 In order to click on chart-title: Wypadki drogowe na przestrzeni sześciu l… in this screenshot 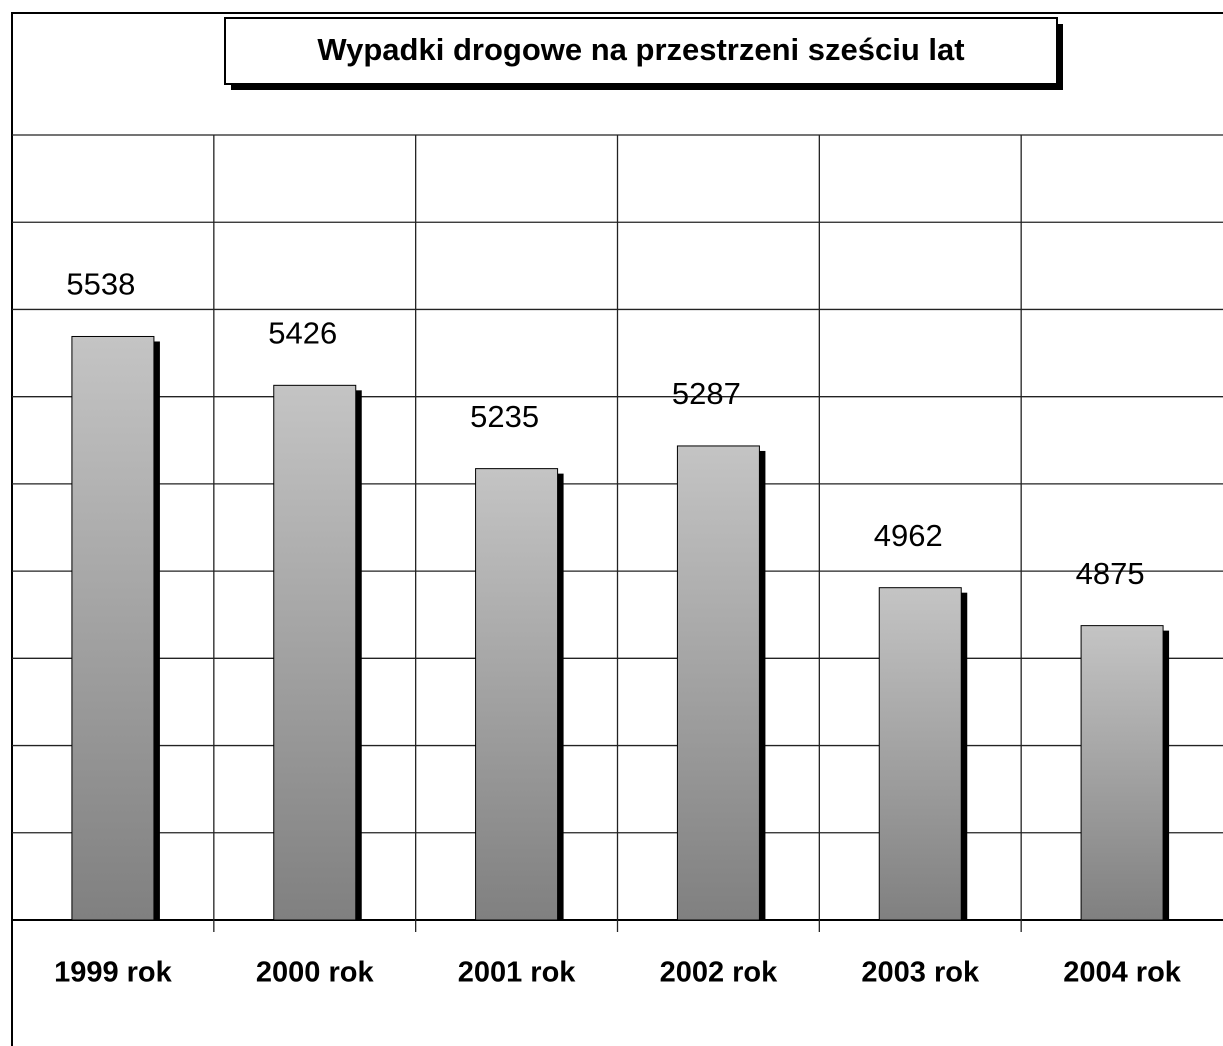, I will do `click(640, 49)`.